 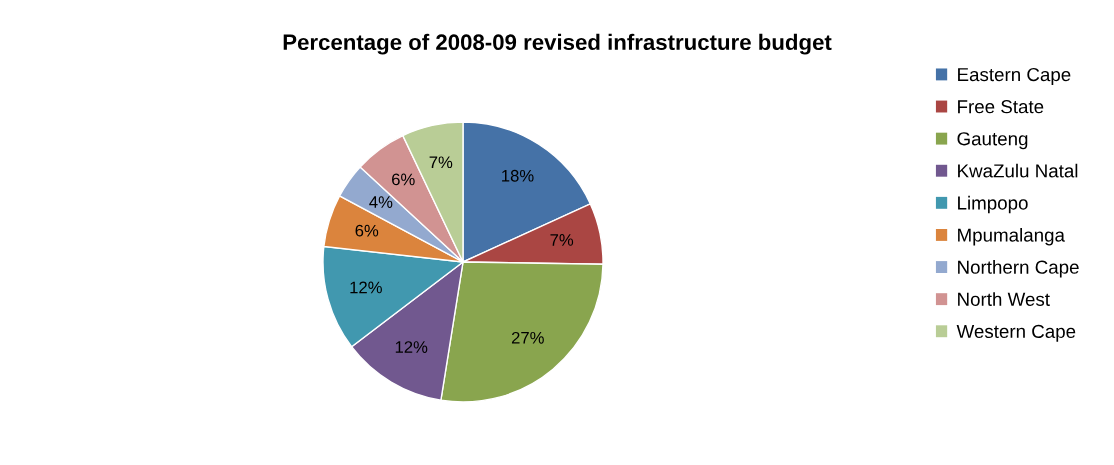 I want to click on legend-label: Northern Cape, so click(x=1018, y=269).